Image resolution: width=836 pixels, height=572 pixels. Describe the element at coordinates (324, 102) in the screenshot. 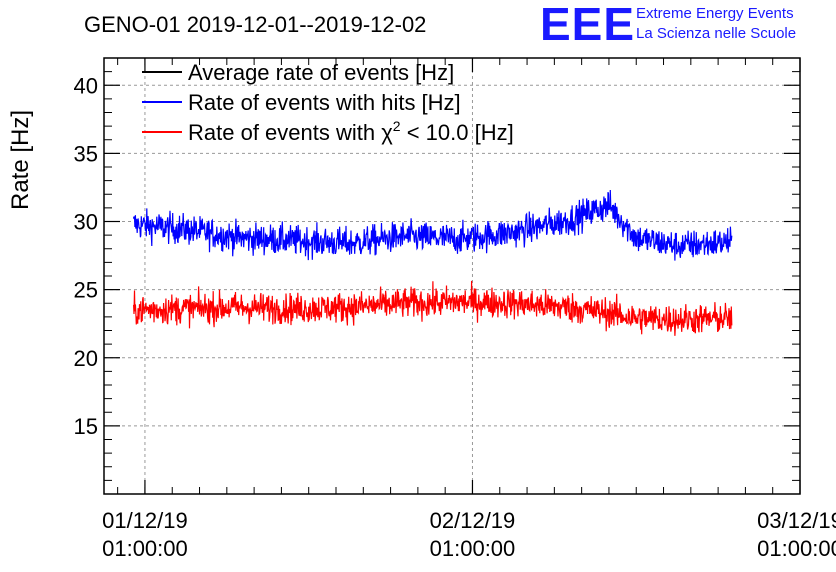

I see `legend-label-hits: Rate of events with hits [Hz]` at that location.